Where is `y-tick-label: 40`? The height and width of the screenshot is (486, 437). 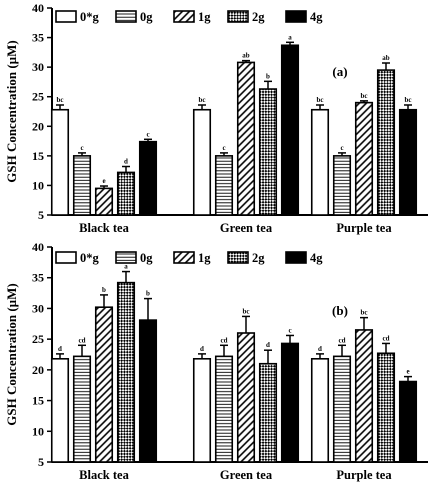
y-tick-label: 40 is located at coordinates (38, 8).